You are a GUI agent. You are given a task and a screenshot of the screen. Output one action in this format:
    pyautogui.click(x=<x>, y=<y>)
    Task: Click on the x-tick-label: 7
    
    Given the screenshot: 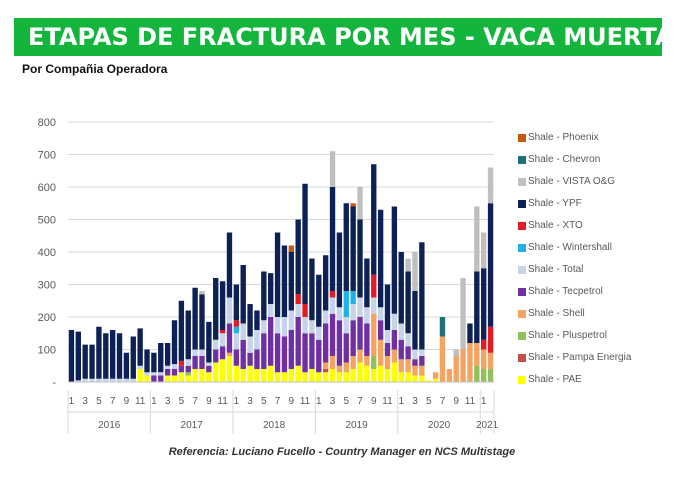 What is the action you would take?
    pyautogui.click(x=113, y=401)
    